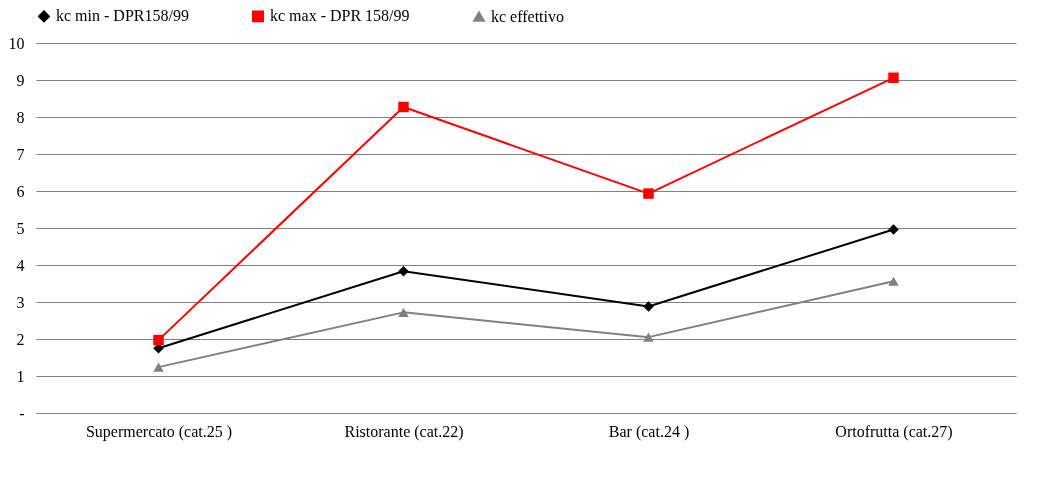 The width and height of the screenshot is (1050, 486). What do you see at coordinates (894, 431) in the screenshot?
I see `x-tick-label: Ortofrutta (cat.27)` at bounding box center [894, 431].